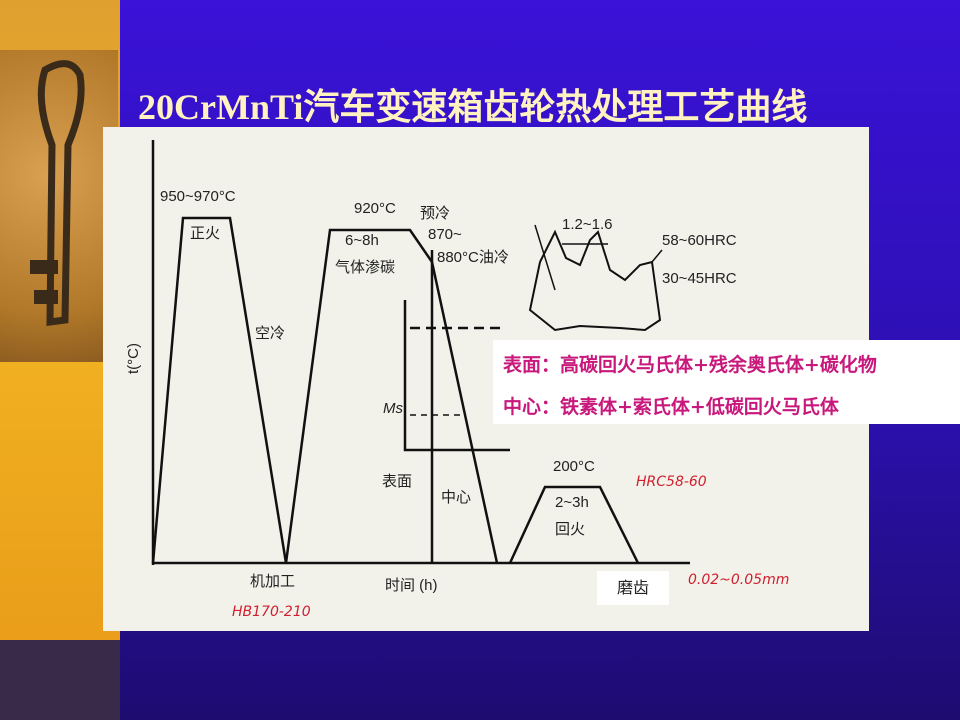 The image size is (960, 720). What do you see at coordinates (362, 240) in the screenshot?
I see `carburizing-time: 6~8h` at bounding box center [362, 240].